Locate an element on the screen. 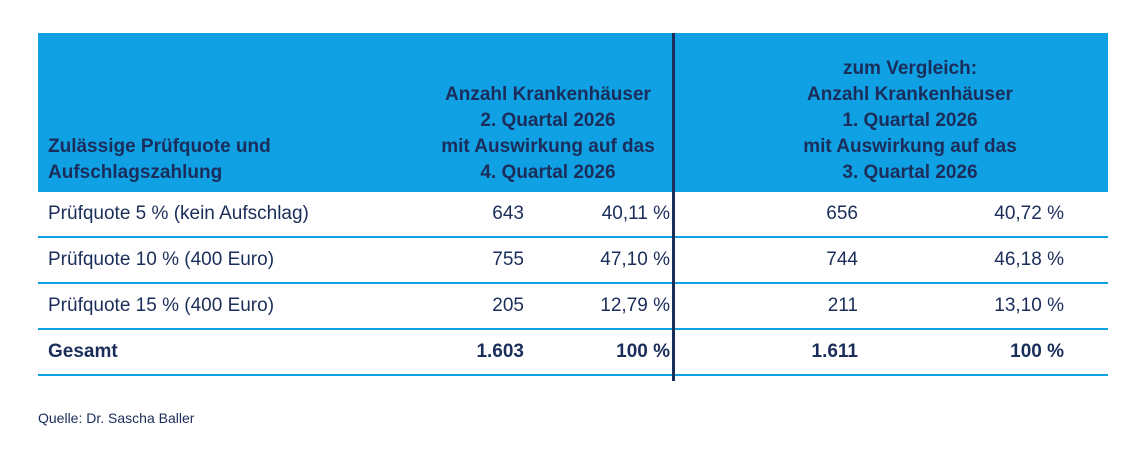 This screenshot has height=460, width=1140. header-col3-line: 1. Quartal 2026 is located at coordinates (910, 120).